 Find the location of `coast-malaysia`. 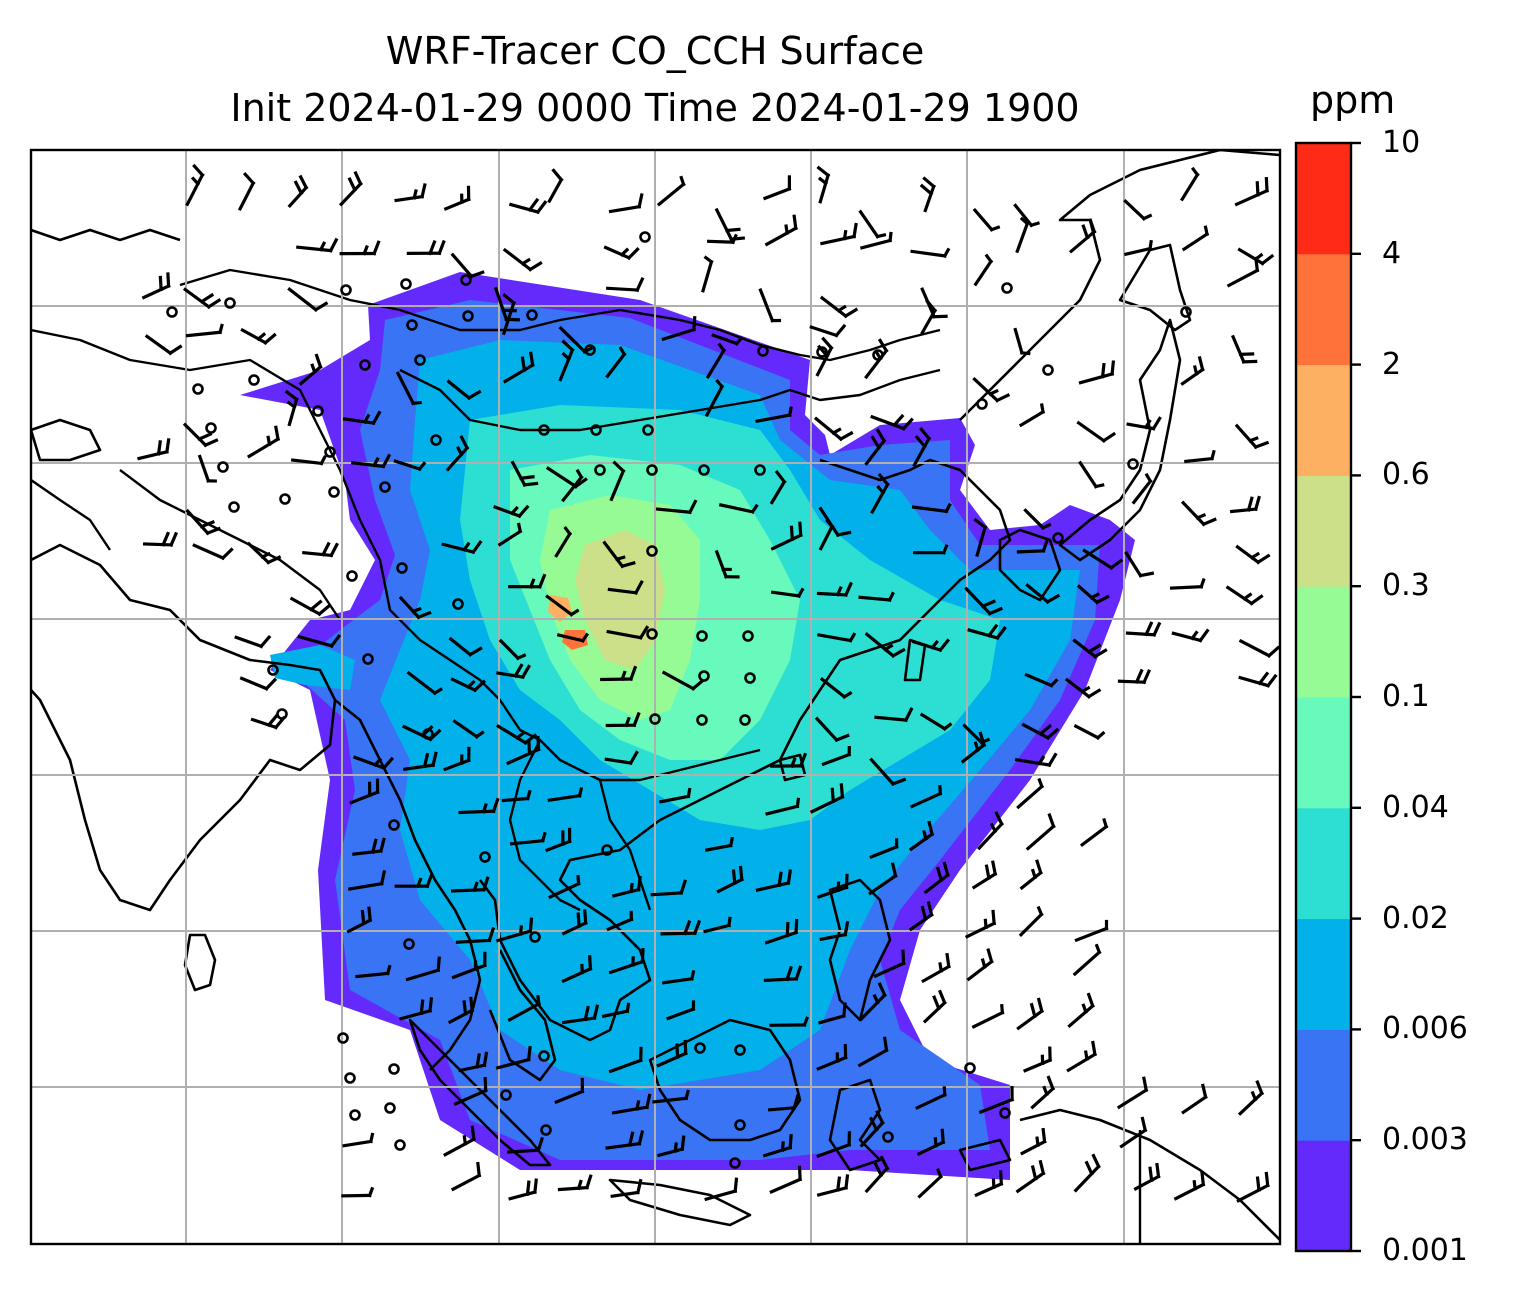

coast-malaysia is located at coordinates (522, 1015).